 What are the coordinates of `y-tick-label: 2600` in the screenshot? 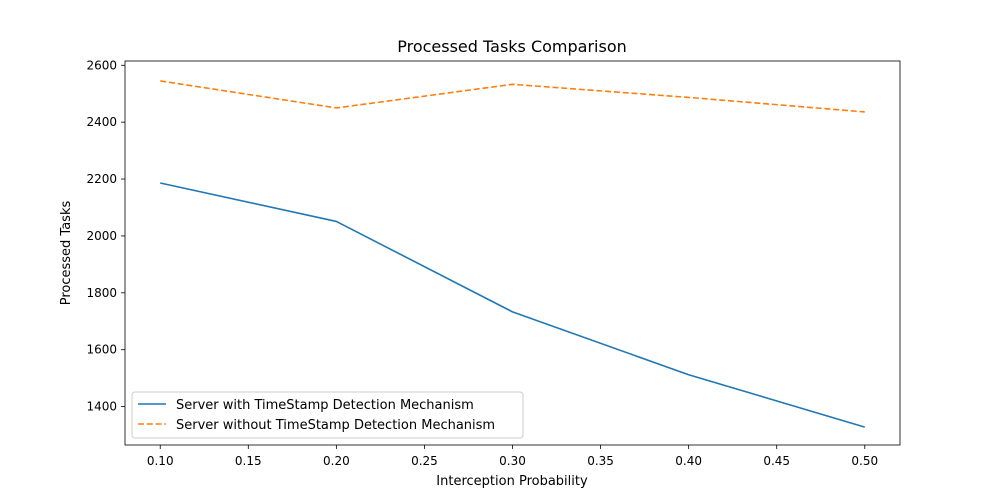 It's located at (101, 65).